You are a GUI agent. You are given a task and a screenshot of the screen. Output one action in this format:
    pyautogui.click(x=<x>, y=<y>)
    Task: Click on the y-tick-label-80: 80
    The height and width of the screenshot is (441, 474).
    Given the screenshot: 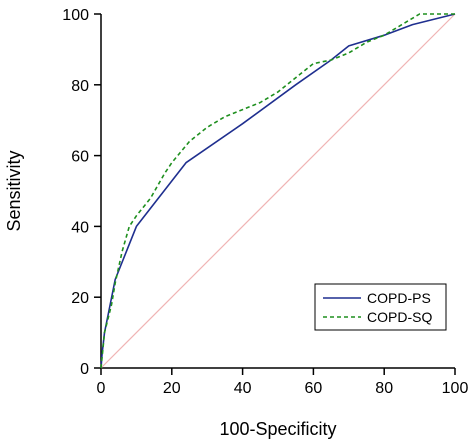 What is the action you would take?
    pyautogui.click(x=80, y=86)
    